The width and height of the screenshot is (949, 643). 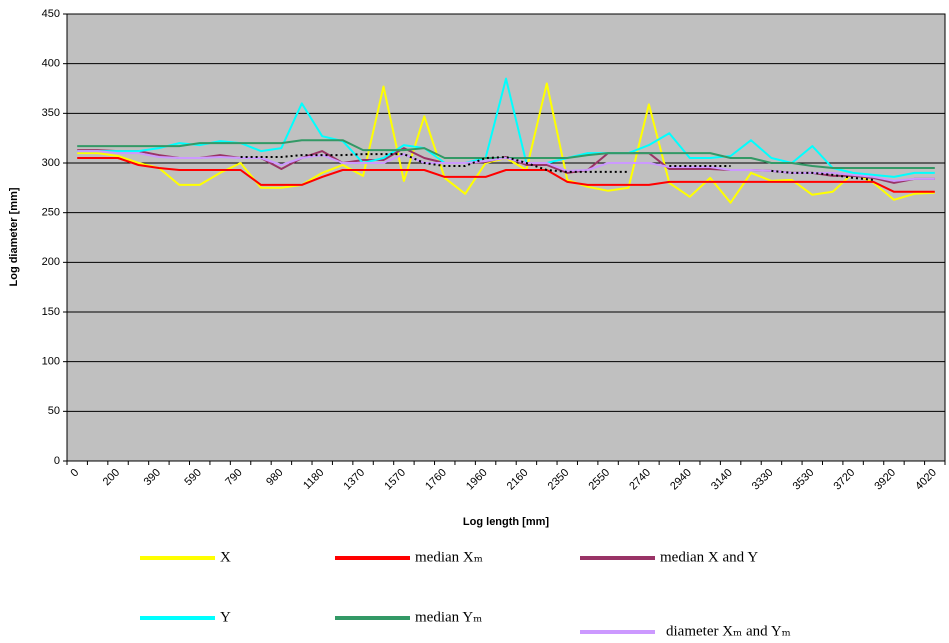 I want to click on y-tick-label: 0, so click(x=57, y=461).